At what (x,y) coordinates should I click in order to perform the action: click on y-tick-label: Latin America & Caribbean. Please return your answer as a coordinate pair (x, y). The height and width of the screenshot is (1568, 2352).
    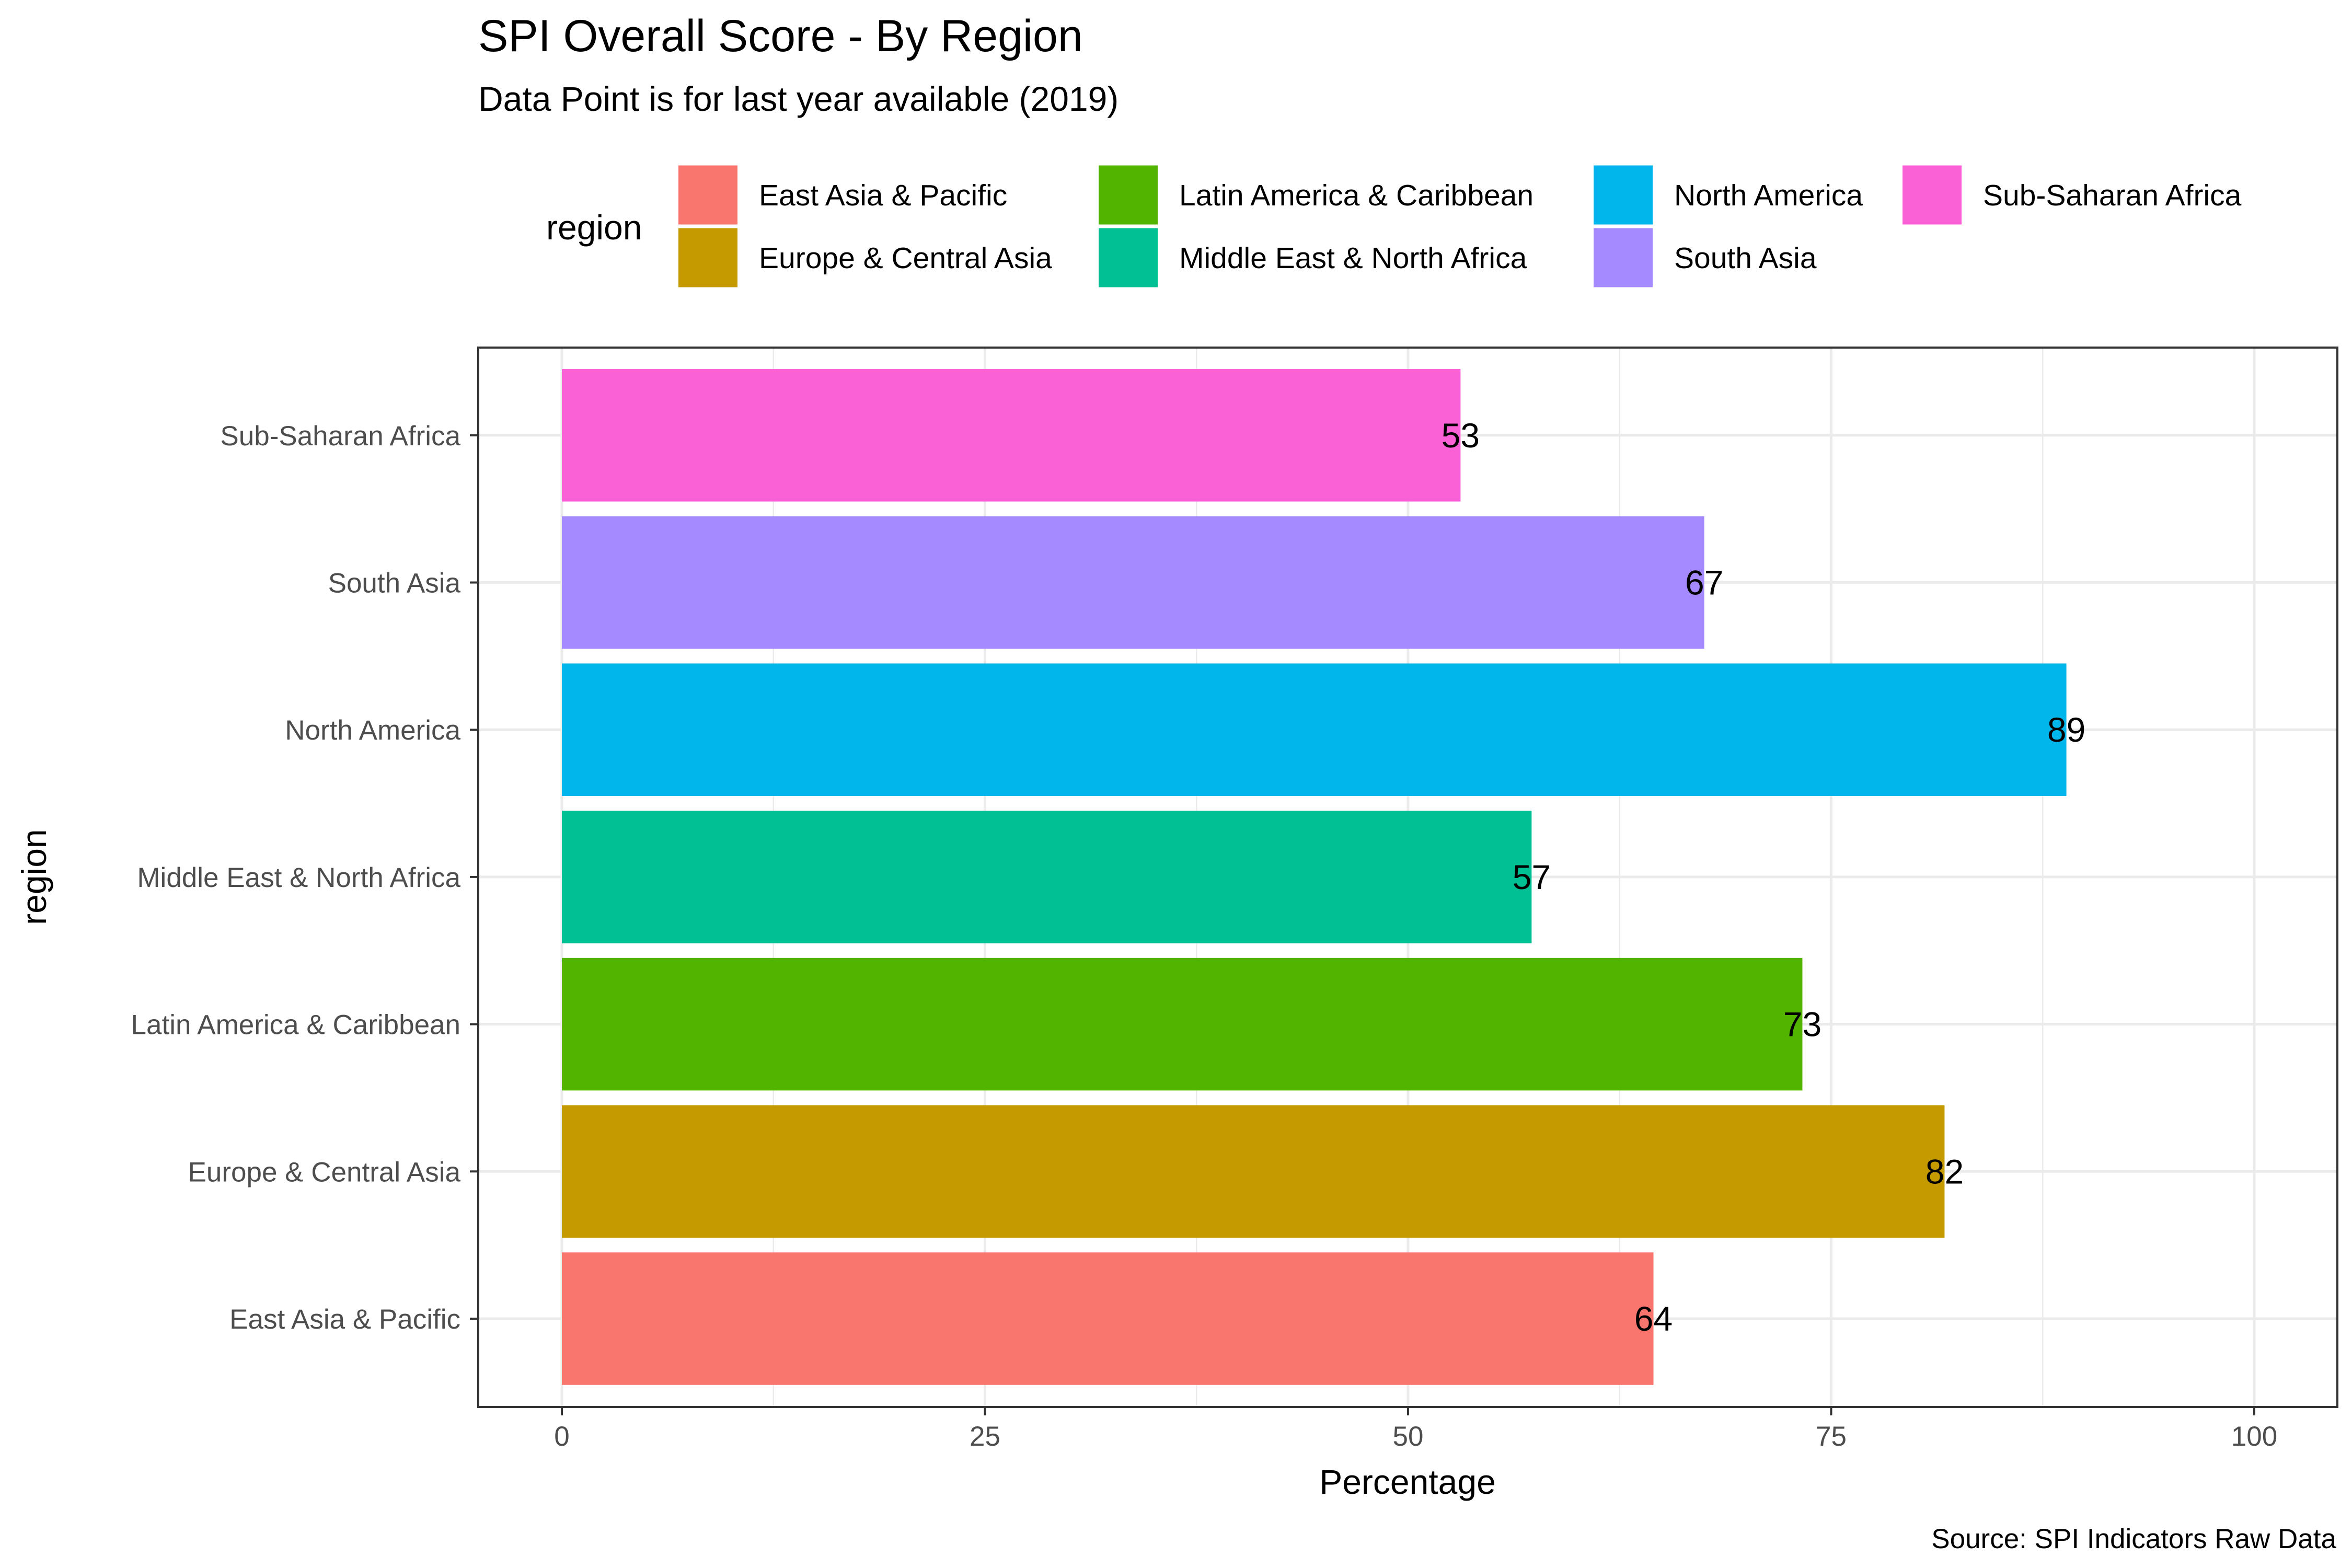
    Looking at the image, I should click on (295, 1025).